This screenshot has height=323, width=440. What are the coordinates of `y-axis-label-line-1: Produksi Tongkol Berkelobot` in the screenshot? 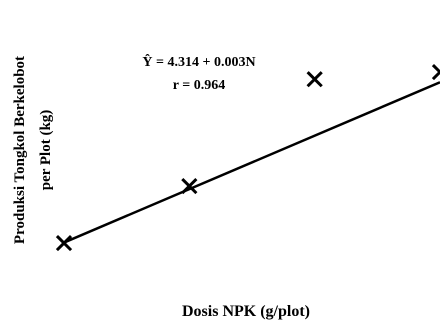 It's located at (20, 150).